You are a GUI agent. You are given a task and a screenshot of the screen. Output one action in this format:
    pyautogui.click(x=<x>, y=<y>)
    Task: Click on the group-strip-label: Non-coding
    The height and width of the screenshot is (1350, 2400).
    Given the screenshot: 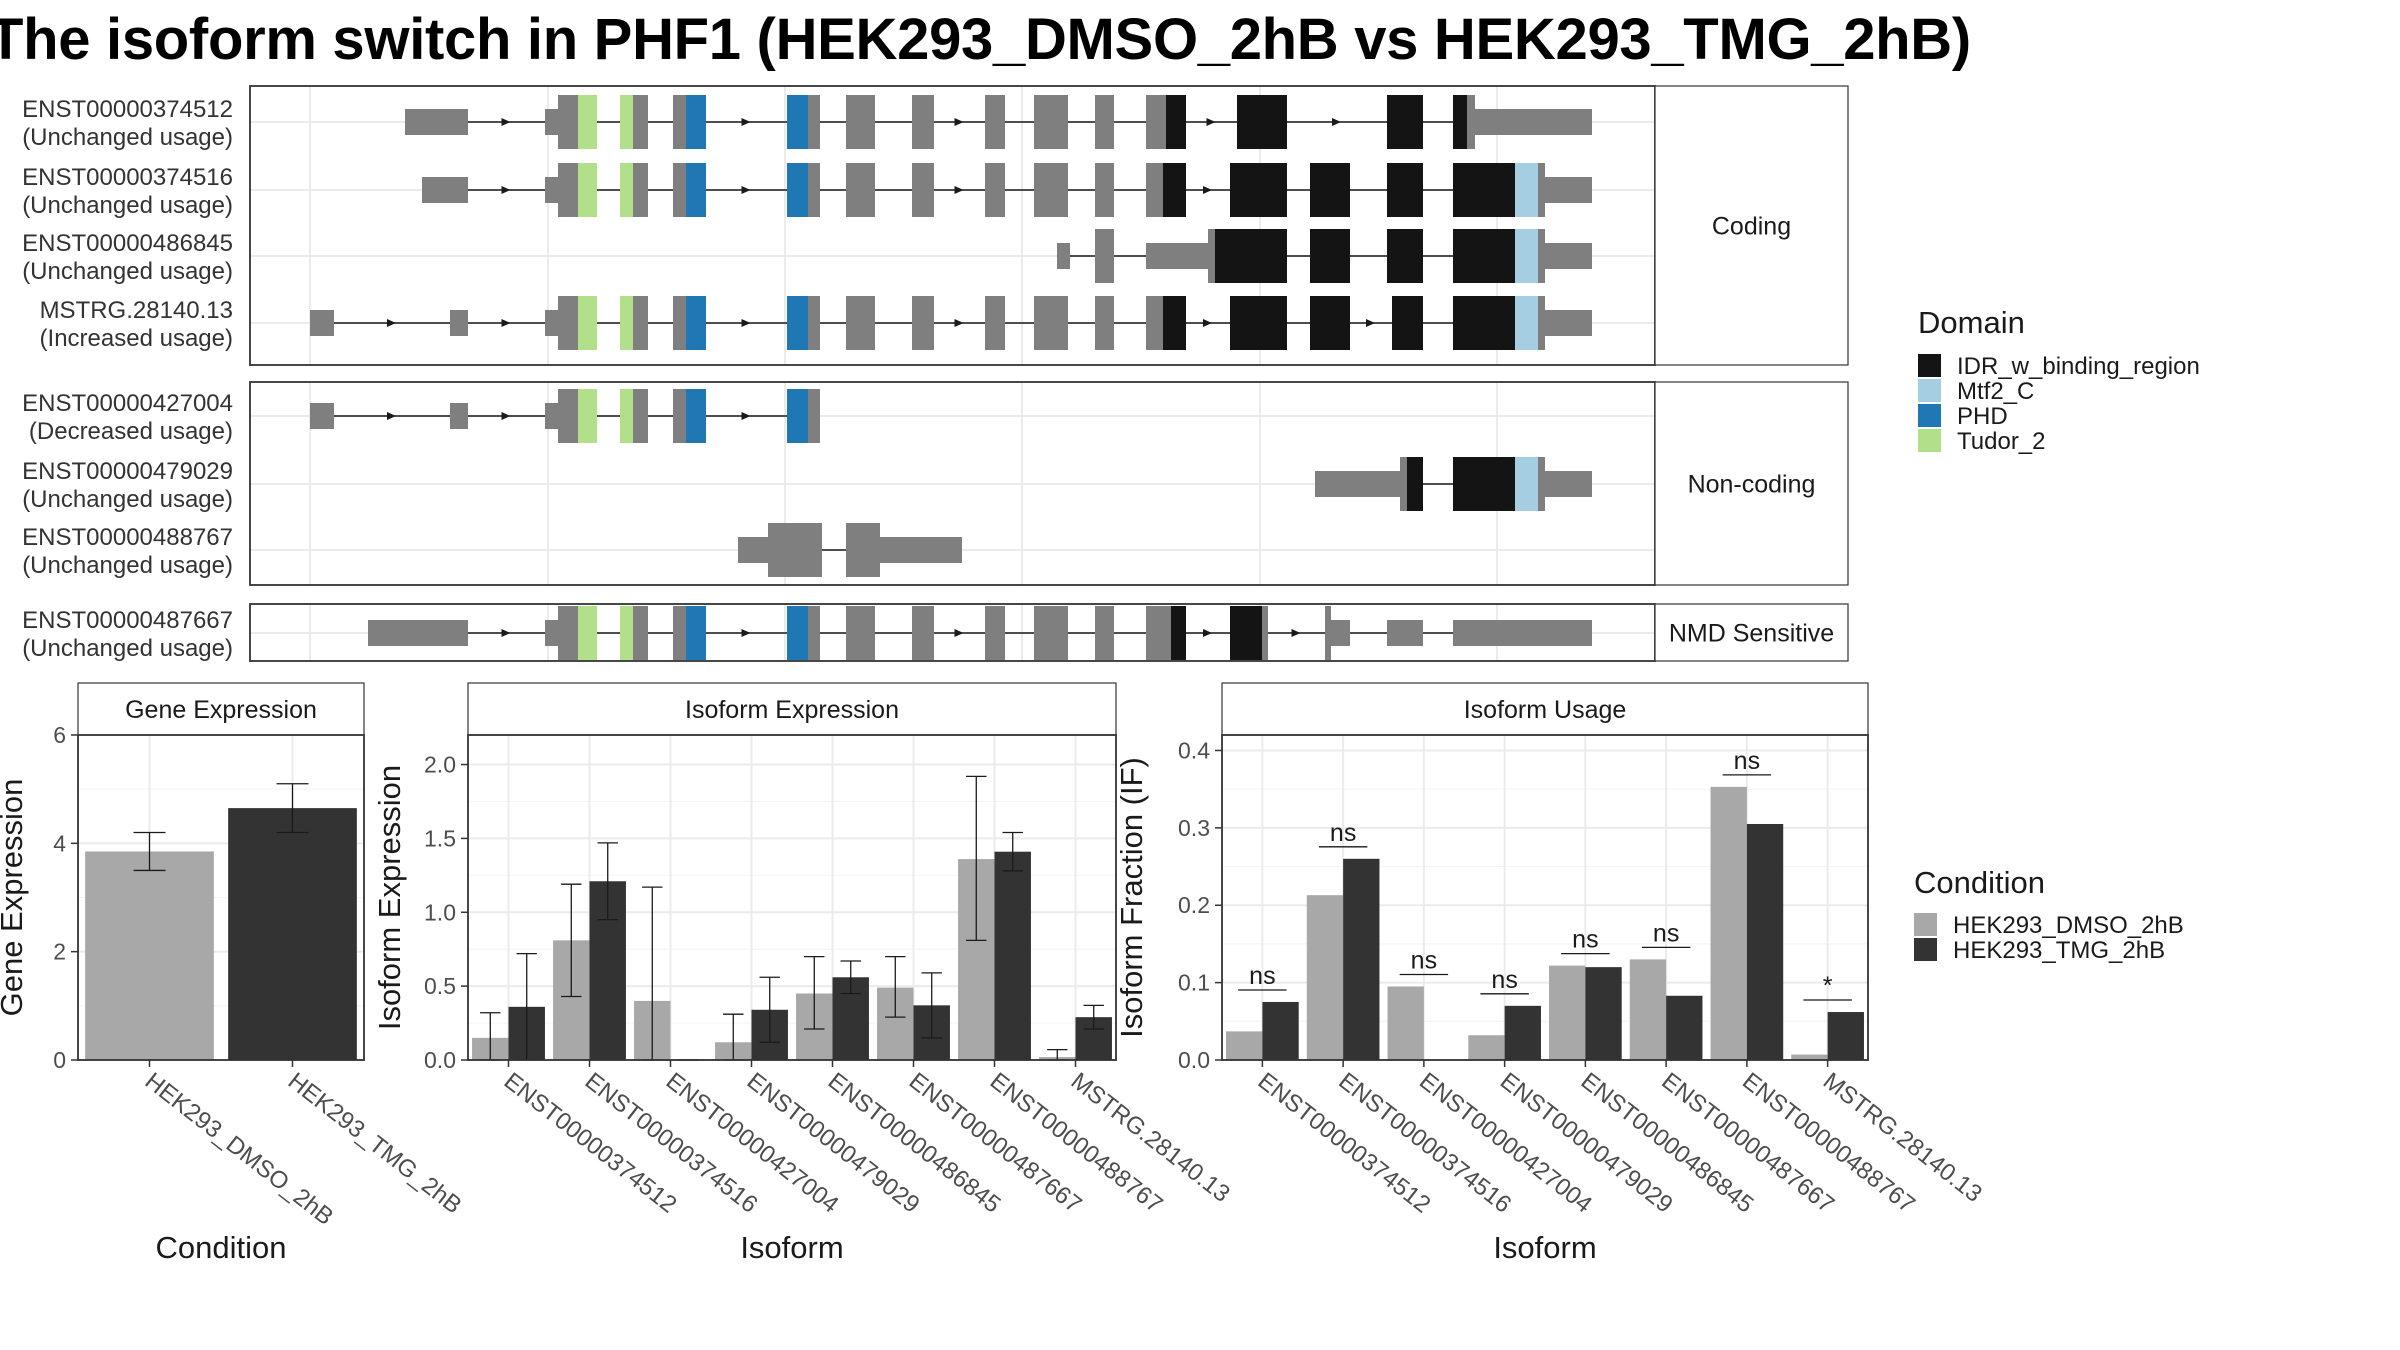 What is the action you would take?
    pyautogui.click(x=1752, y=485)
    